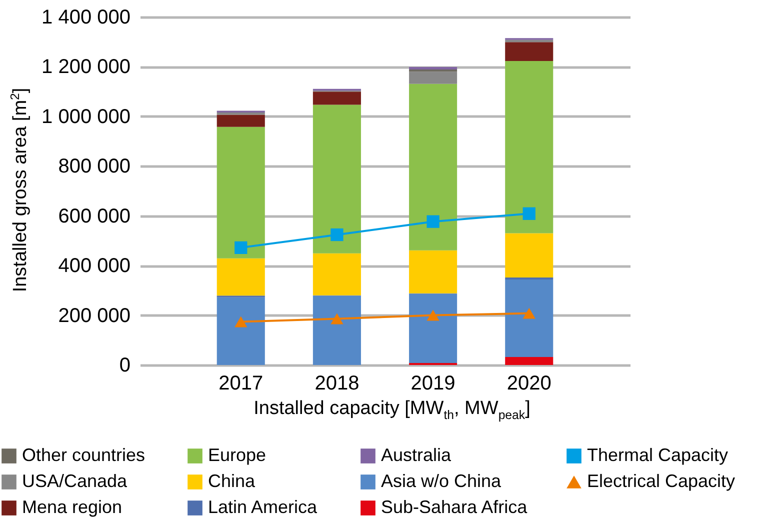 The image size is (784, 523). What do you see at coordinates (433, 383) in the screenshot?
I see `x-tick-label: 2019` at bounding box center [433, 383].